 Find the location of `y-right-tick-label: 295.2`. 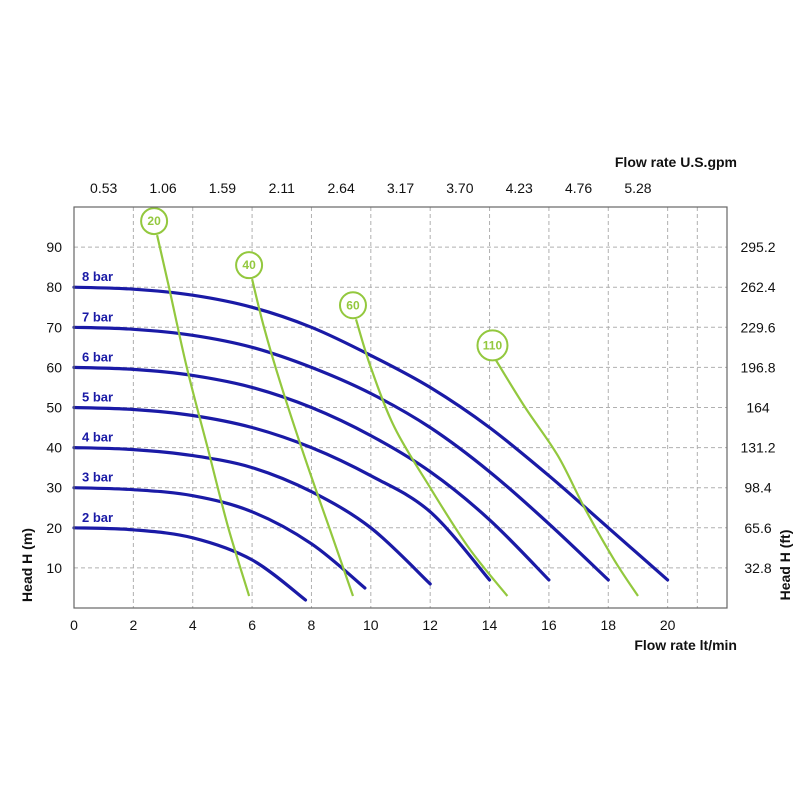

y-right-tick-label: 295.2 is located at coordinates (757, 247).